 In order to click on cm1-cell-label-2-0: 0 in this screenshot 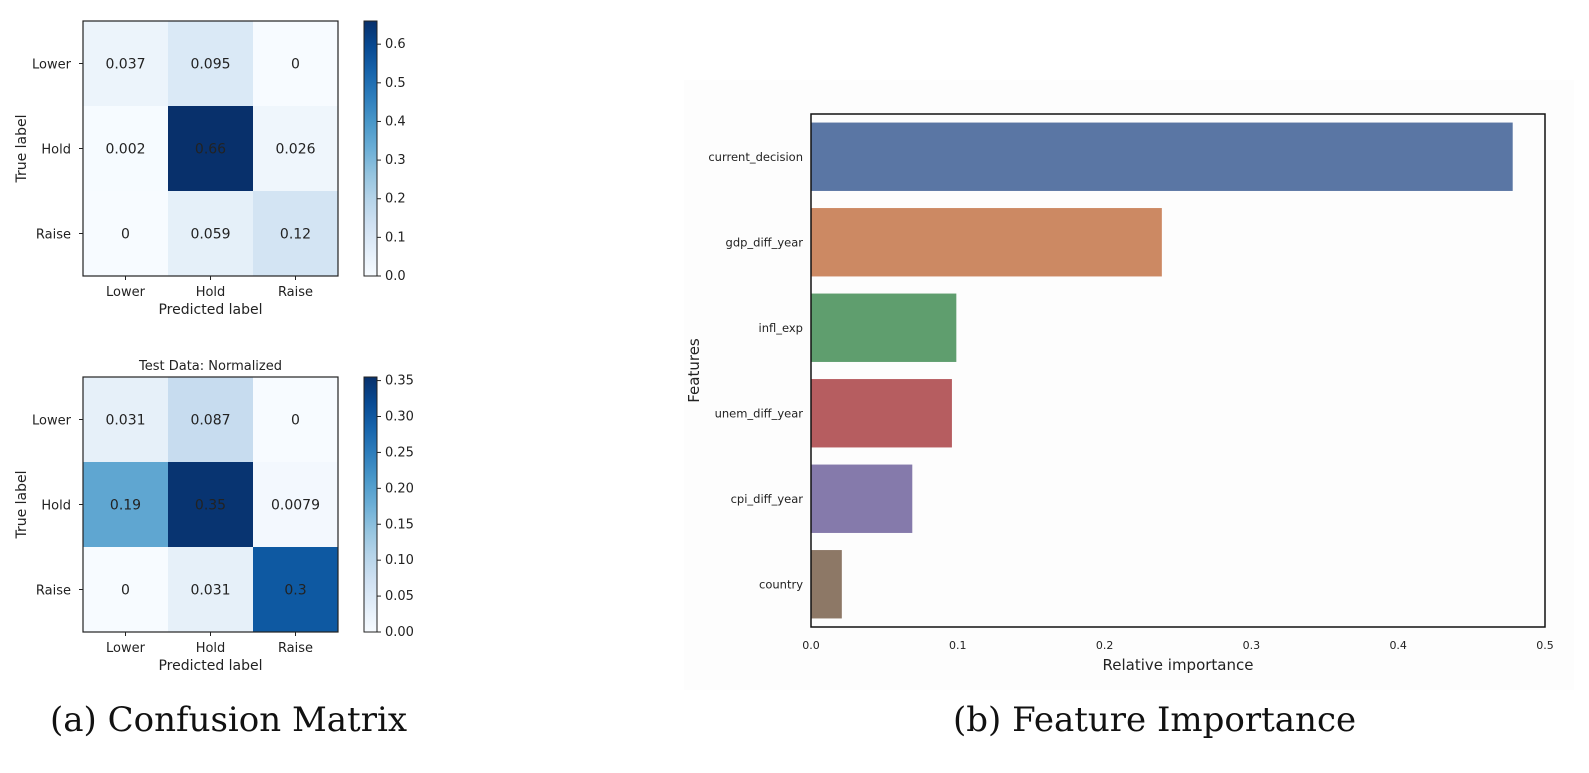, I will do `click(125, 235)`.